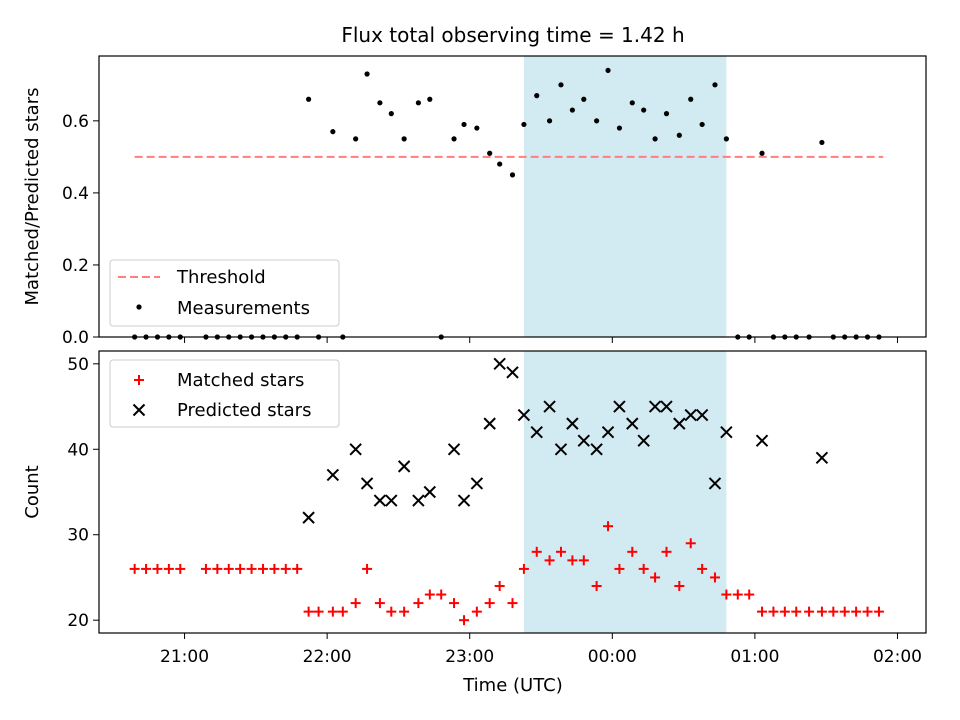 Image resolution: width=960 pixels, height=720 pixels. Describe the element at coordinates (625, 492) in the screenshot. I see `observing-window-shade` at that location.